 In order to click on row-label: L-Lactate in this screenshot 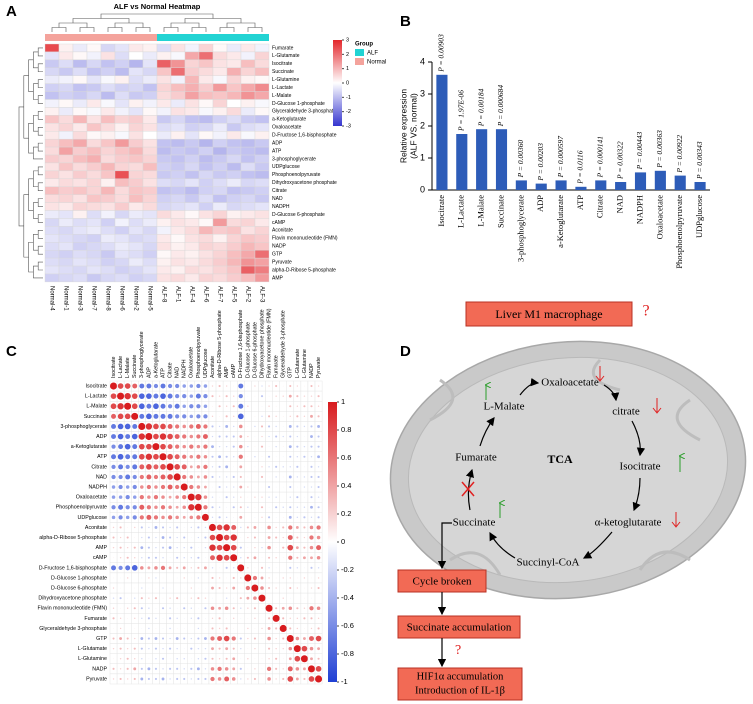, I will do `click(282, 88)`.